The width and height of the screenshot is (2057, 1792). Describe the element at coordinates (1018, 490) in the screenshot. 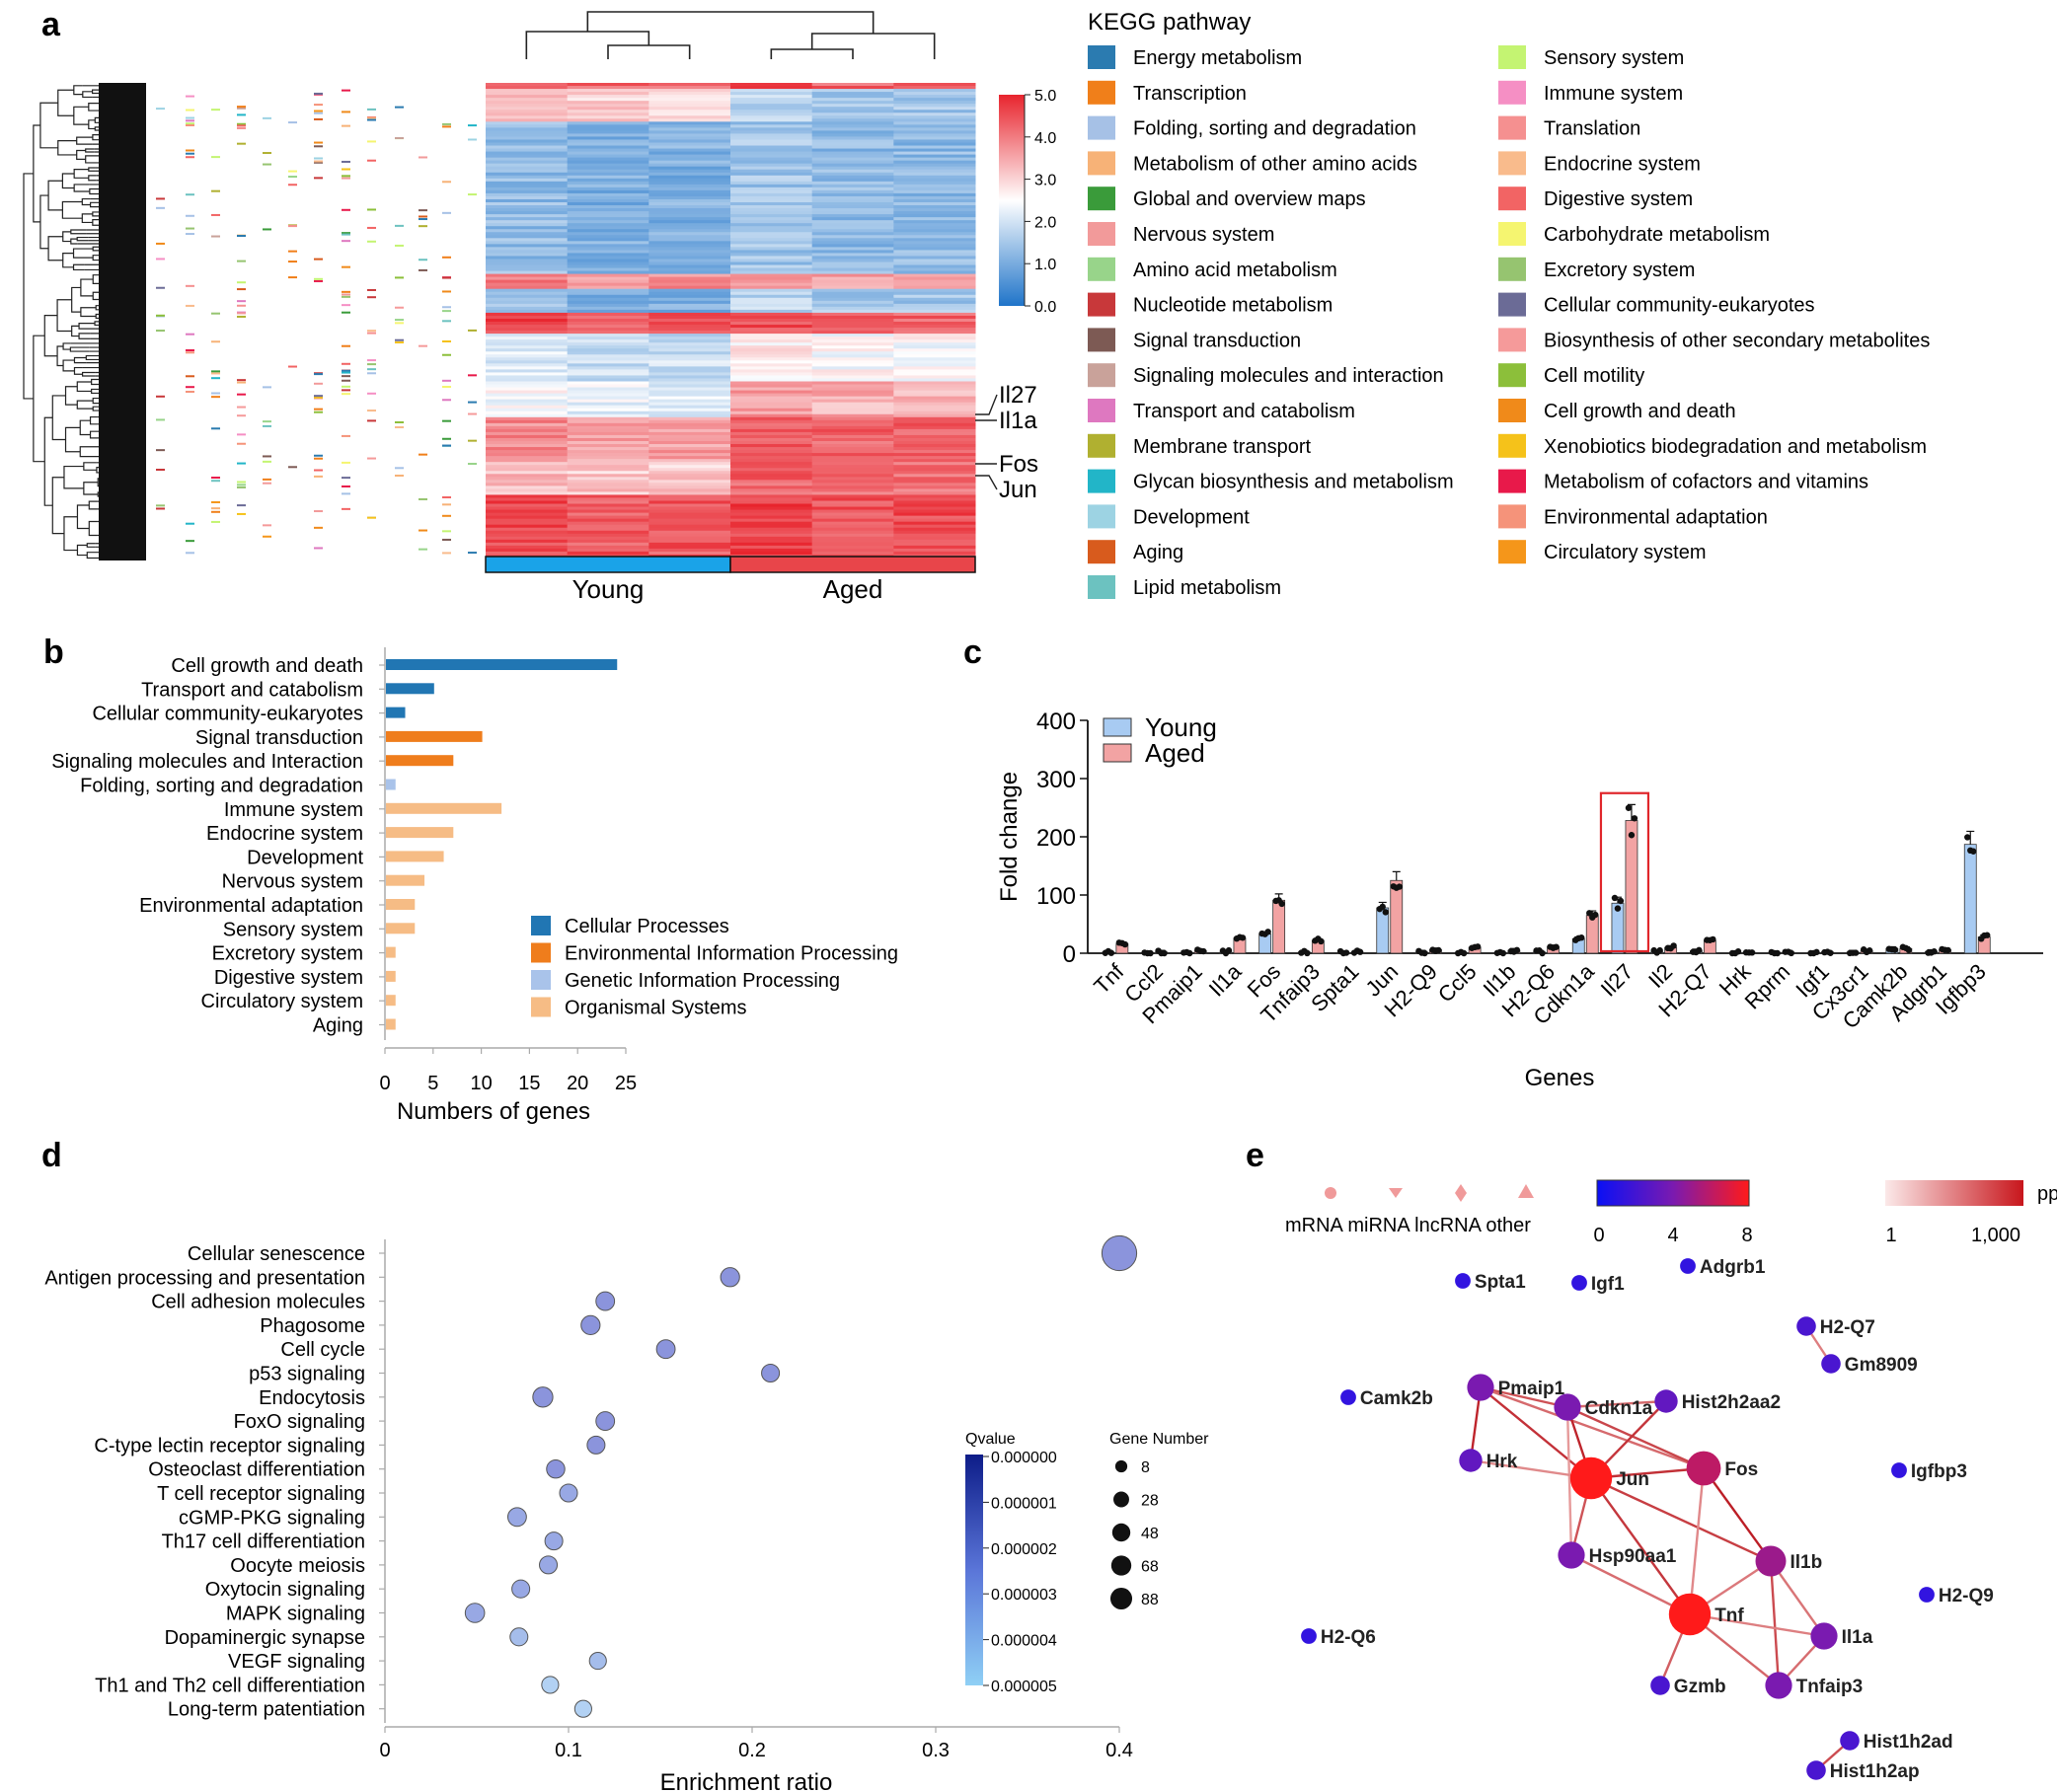

I see `gene-label: Jun` at that location.